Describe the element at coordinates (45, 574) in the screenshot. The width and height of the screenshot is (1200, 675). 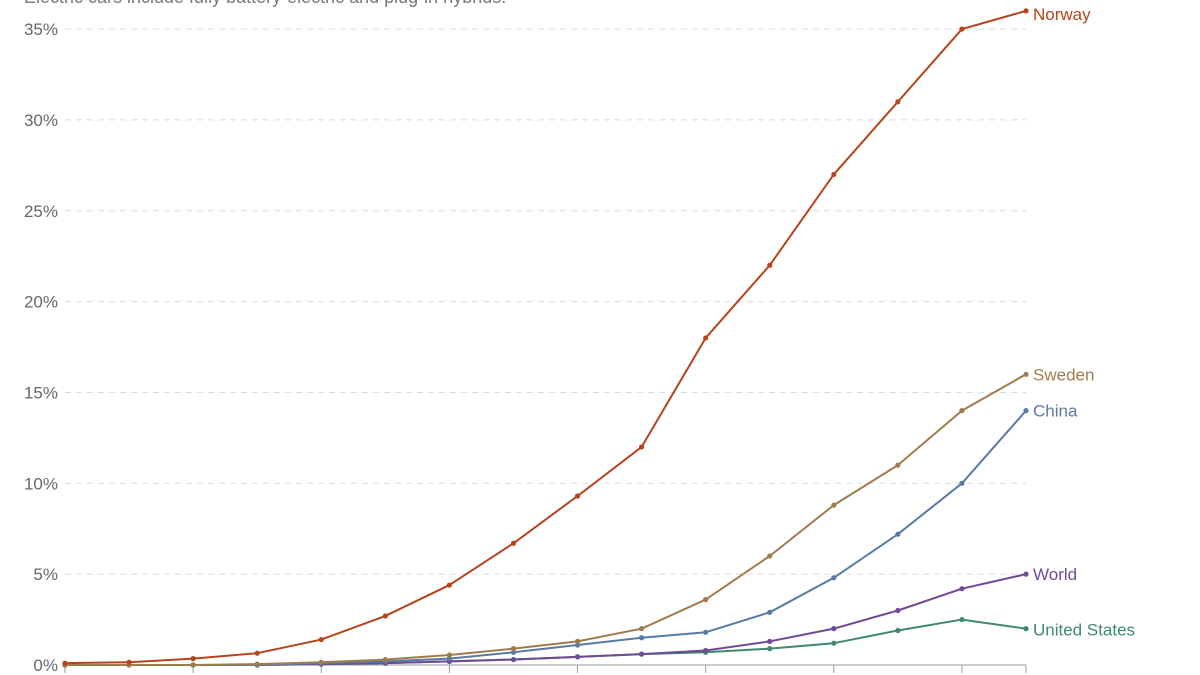
I see `y-tick-label: 5%` at that location.